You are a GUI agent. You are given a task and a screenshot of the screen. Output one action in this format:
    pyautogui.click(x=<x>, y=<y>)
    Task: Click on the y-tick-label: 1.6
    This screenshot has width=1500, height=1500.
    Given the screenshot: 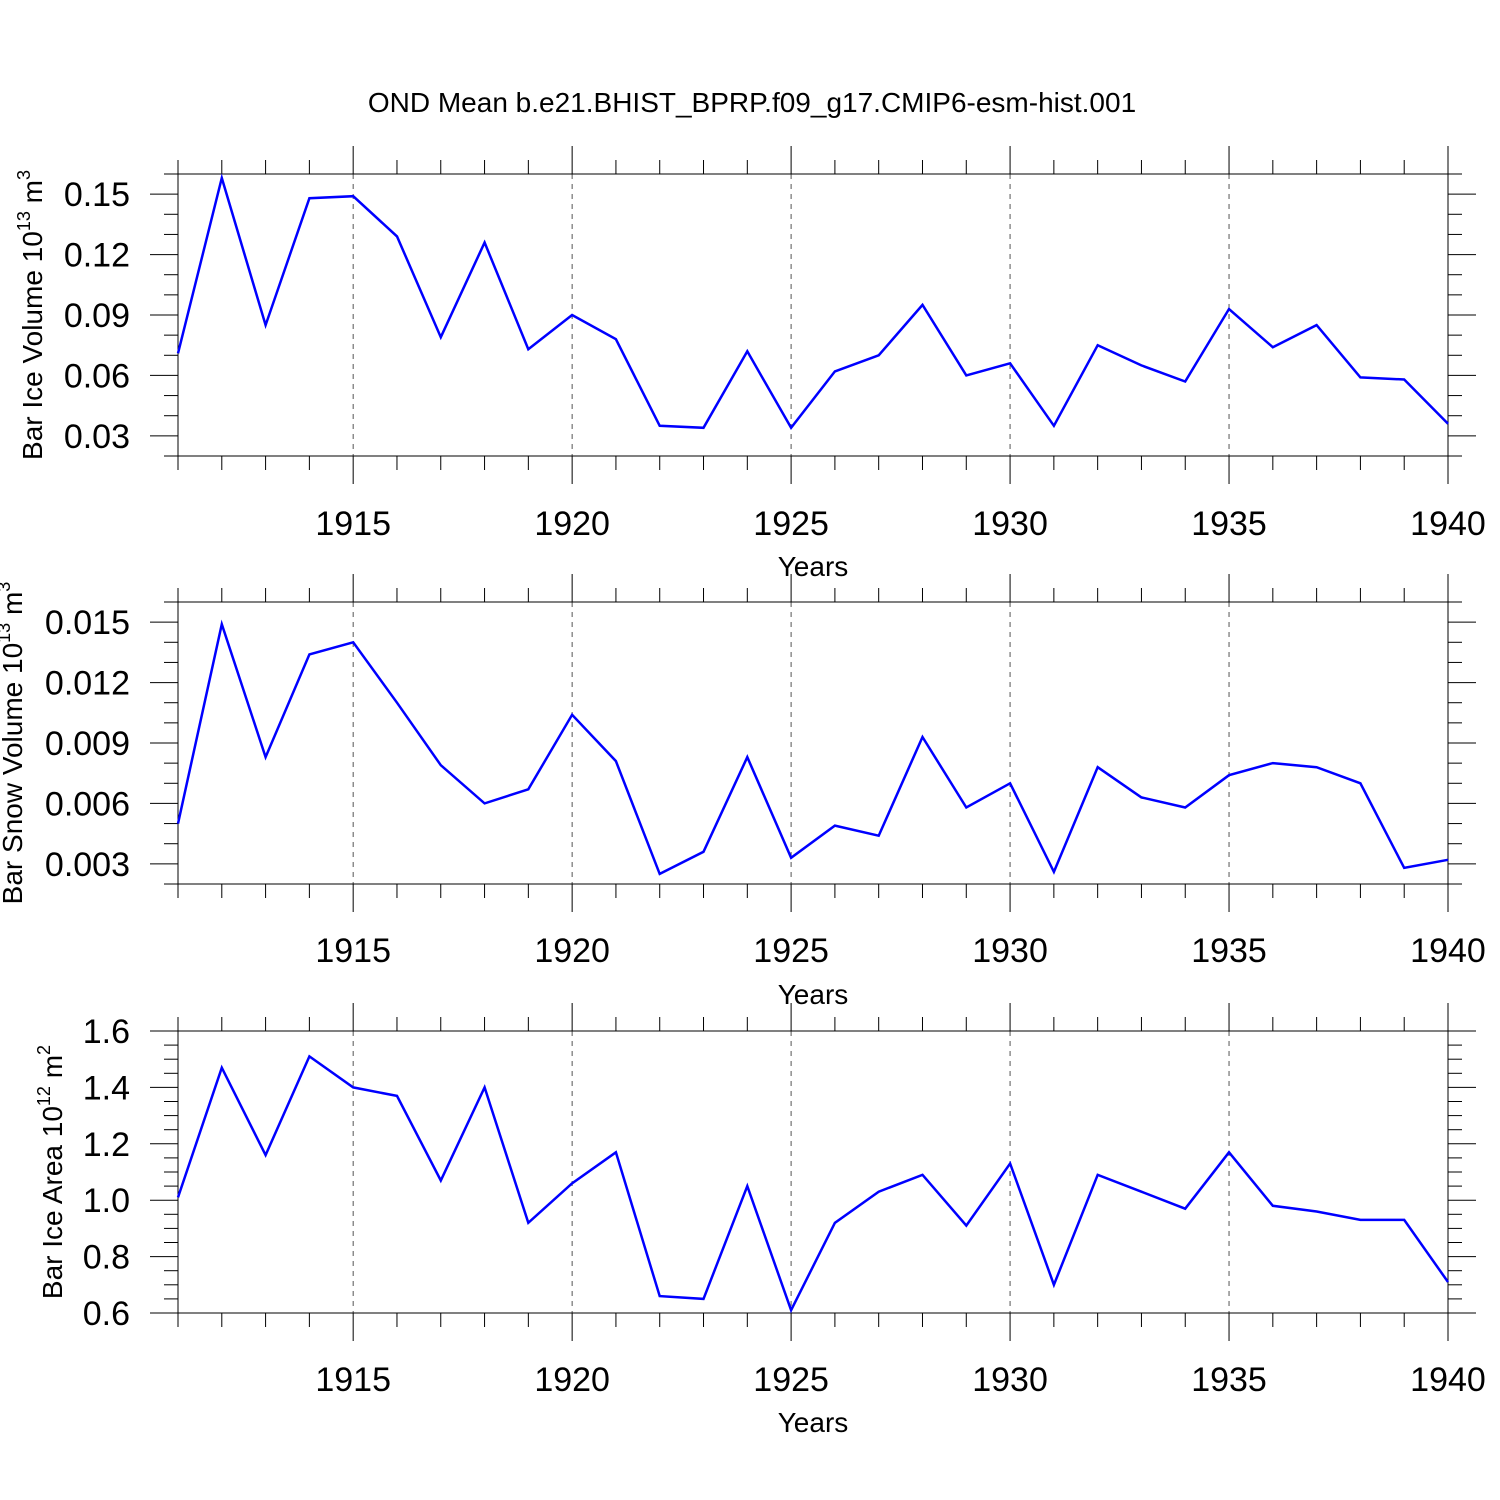 What is the action you would take?
    pyautogui.click(x=106, y=1032)
    